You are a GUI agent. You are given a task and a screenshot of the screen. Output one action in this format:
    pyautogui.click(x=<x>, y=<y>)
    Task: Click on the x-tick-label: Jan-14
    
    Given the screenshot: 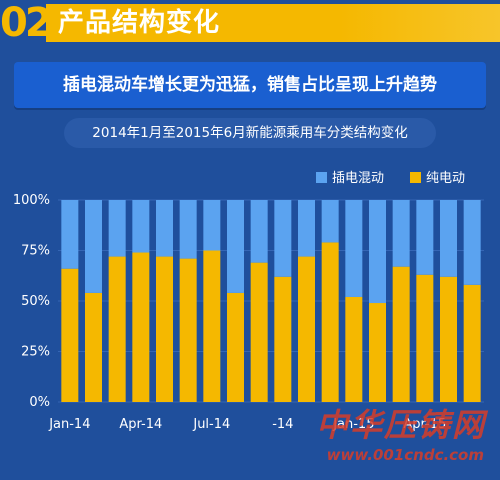 What is the action you would take?
    pyautogui.click(x=69, y=424)
    